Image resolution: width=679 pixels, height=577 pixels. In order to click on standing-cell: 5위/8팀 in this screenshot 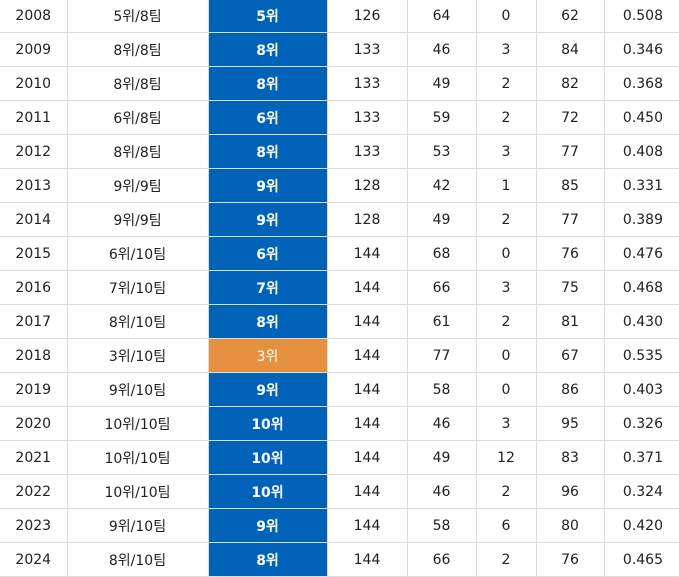, I will do `click(137, 16)`.